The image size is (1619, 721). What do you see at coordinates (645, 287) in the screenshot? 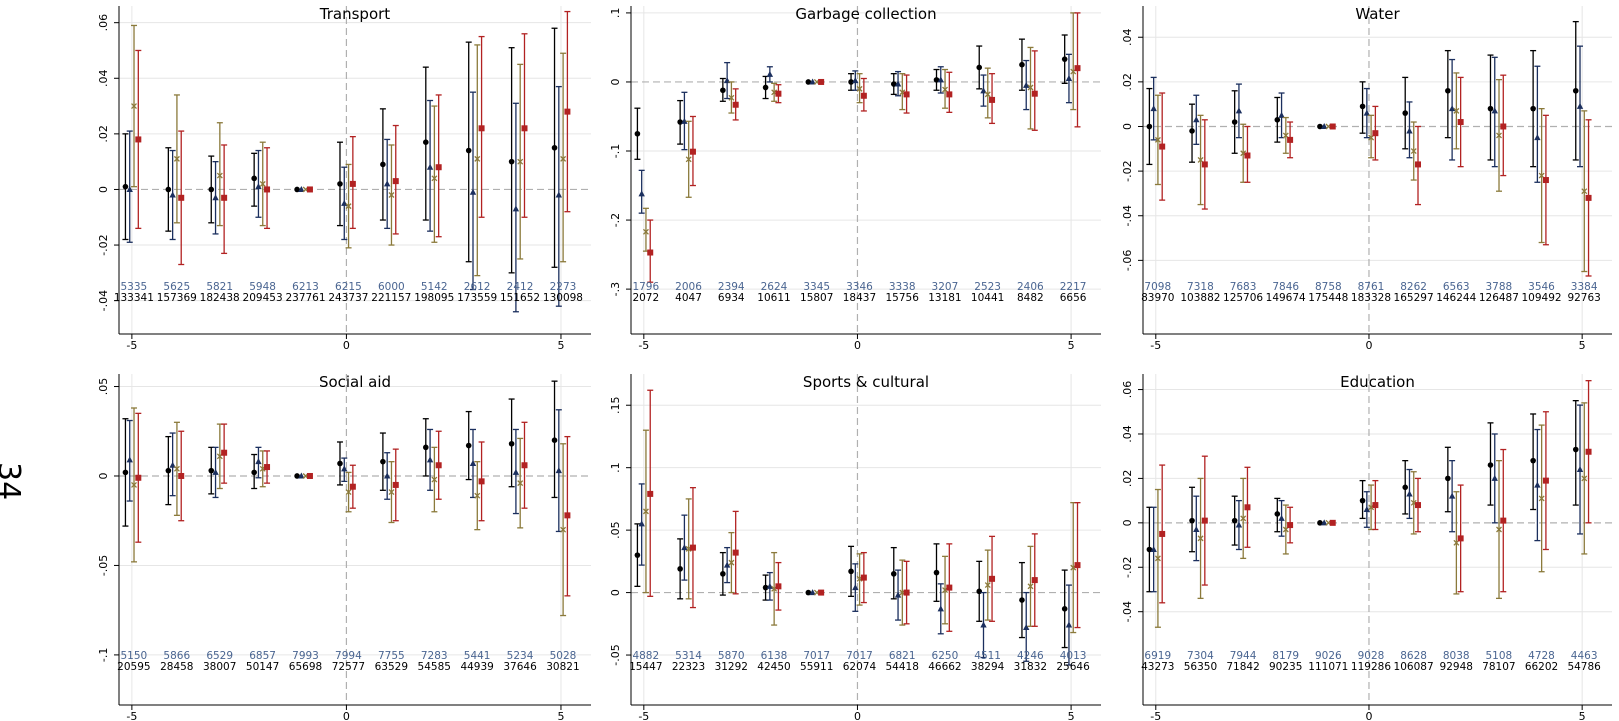
I see `count-label-top: 1796` at bounding box center [645, 287].